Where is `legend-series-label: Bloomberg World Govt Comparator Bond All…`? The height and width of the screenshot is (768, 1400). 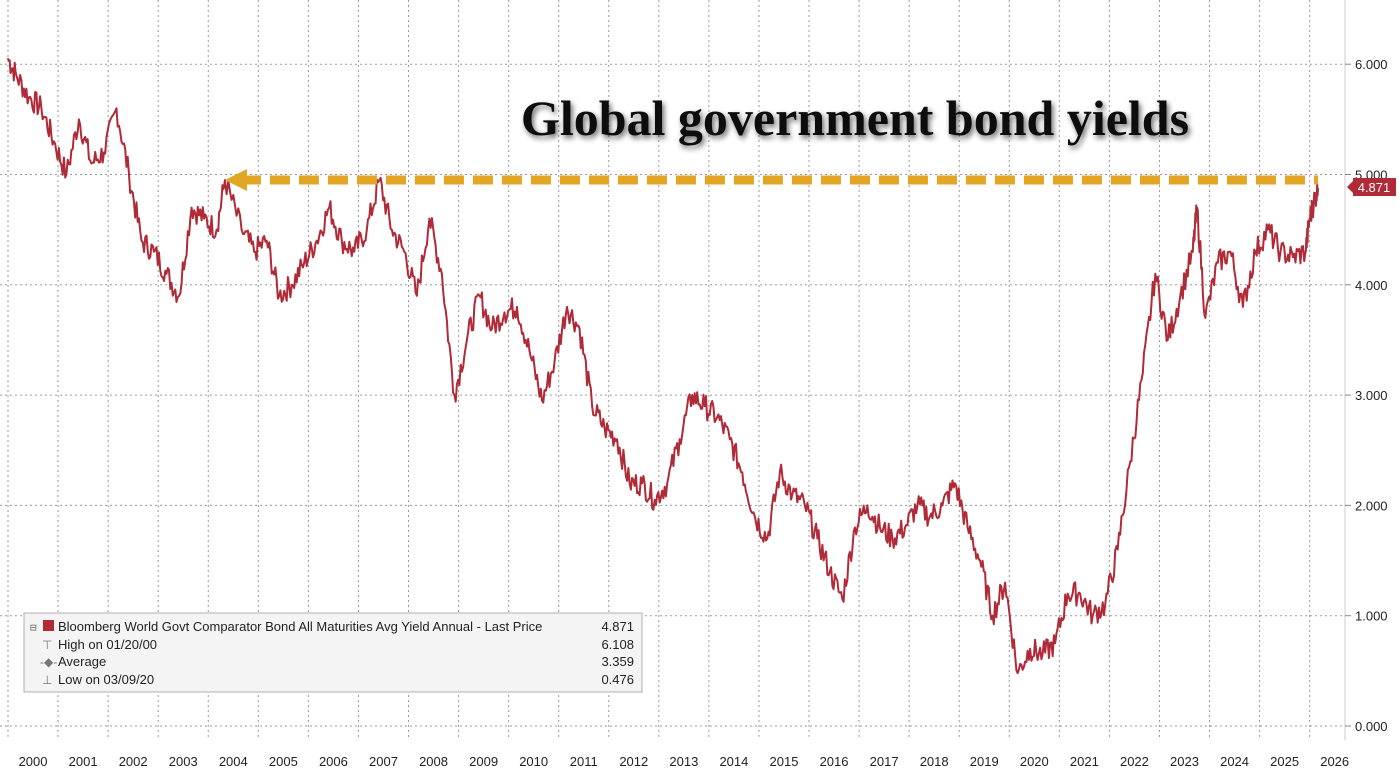
legend-series-label: Bloomberg World Govt Comparator Bond All… is located at coordinates (300, 626).